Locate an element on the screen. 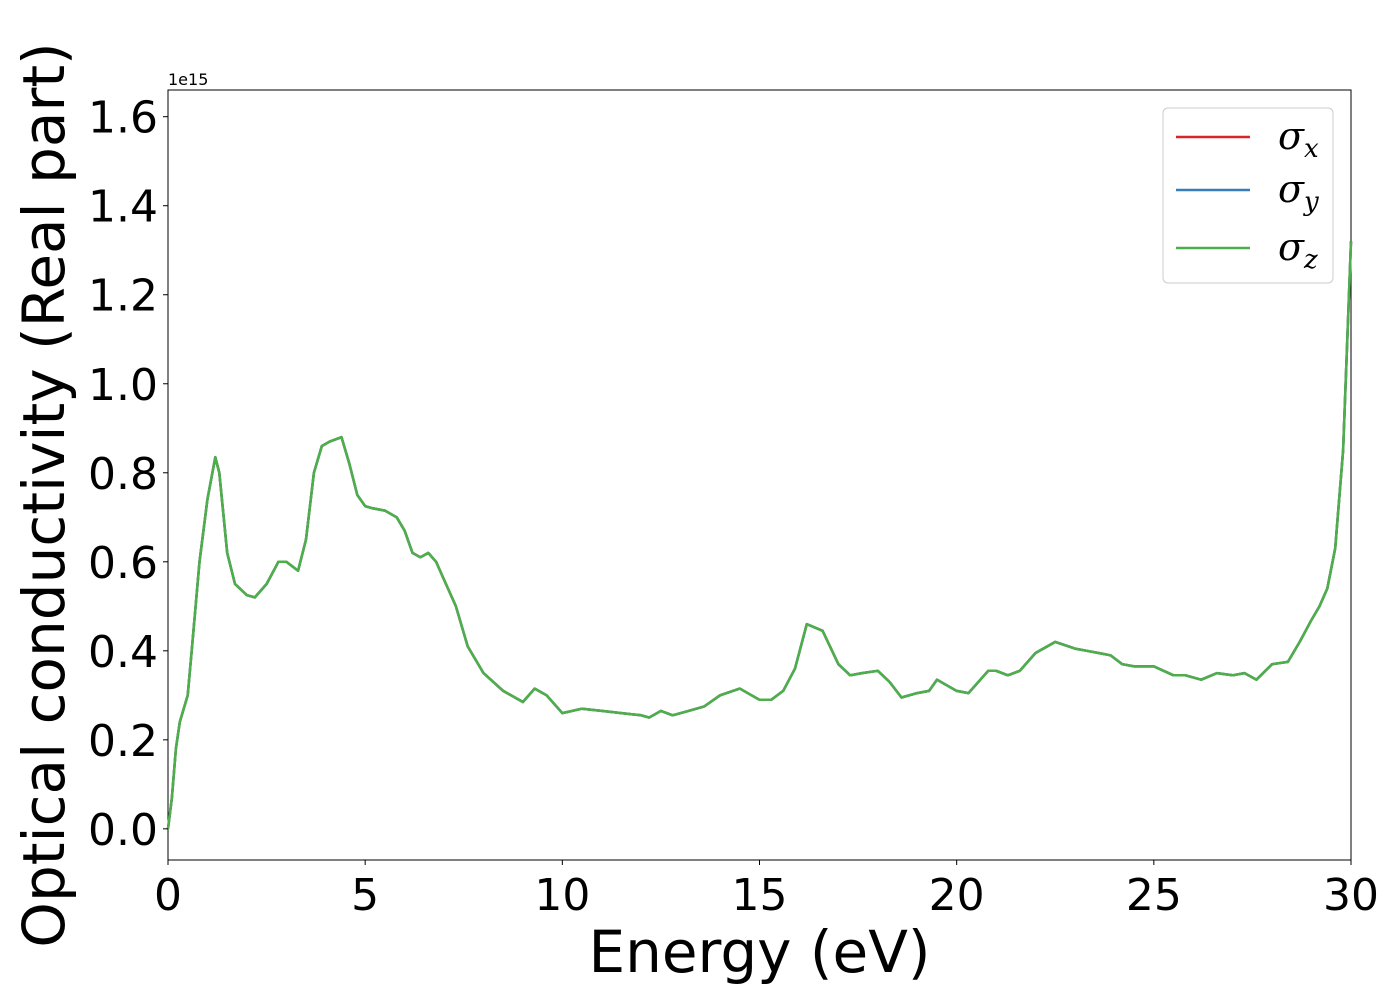  x-axis: 0 5 10 15 20 25 30 is located at coordinates (766, 890).